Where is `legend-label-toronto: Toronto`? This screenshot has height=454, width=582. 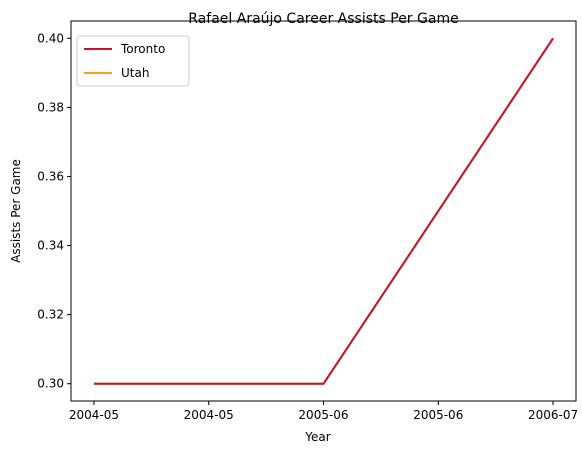 legend-label-toronto: Toronto is located at coordinates (142, 49).